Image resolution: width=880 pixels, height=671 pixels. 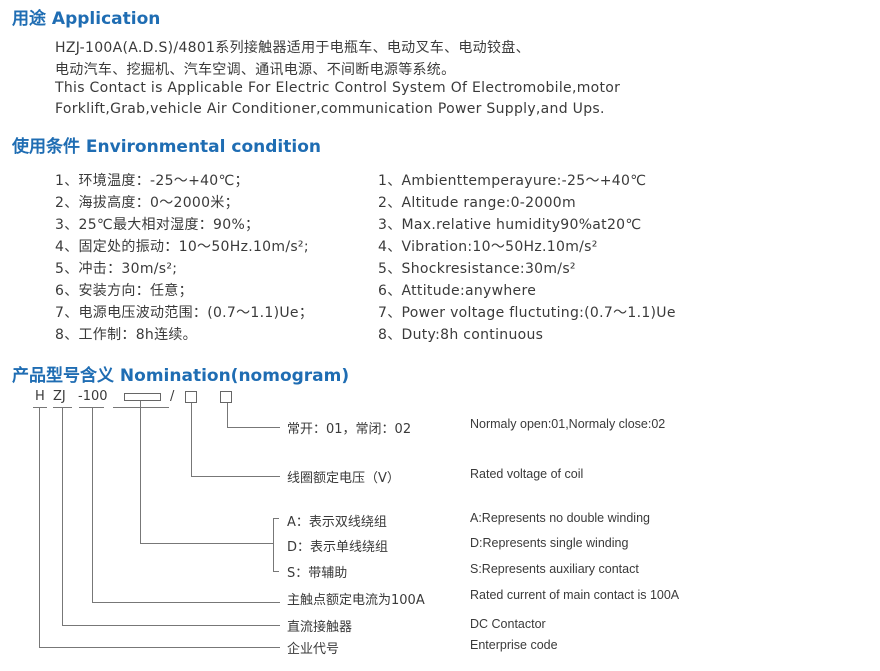 What do you see at coordinates (157, 225) in the screenshot?
I see `env-item-cn: 3、25℃最大相对湿度：90%；` at bounding box center [157, 225].